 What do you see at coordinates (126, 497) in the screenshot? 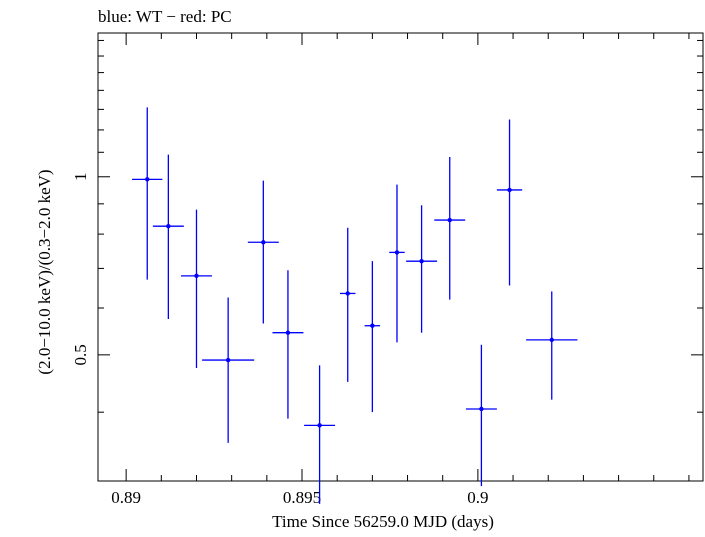
I see `x-tick-label: 0.89` at bounding box center [126, 497].